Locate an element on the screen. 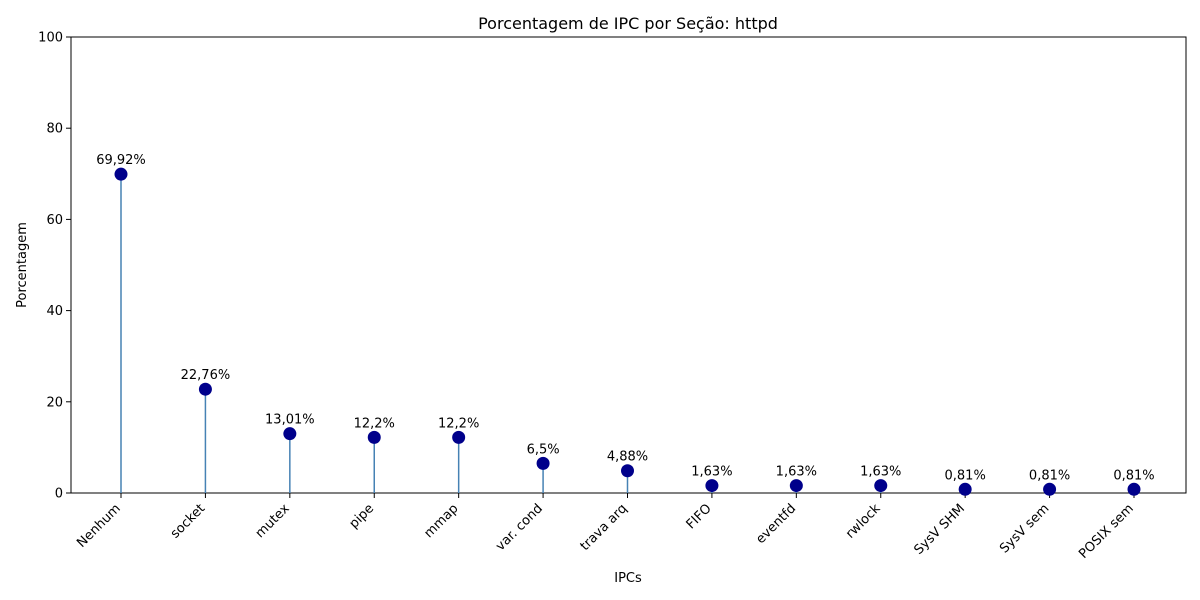 The width and height of the screenshot is (1200, 600). x-tick-label: FIFO is located at coordinates (699, 516).